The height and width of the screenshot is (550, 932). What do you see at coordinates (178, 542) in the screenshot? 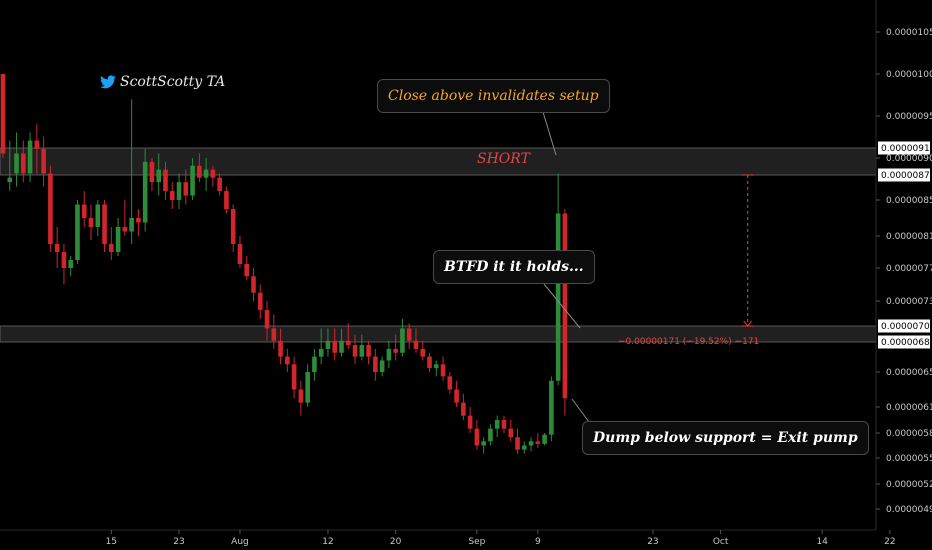
I see `x-tick-label: 23` at bounding box center [178, 542].